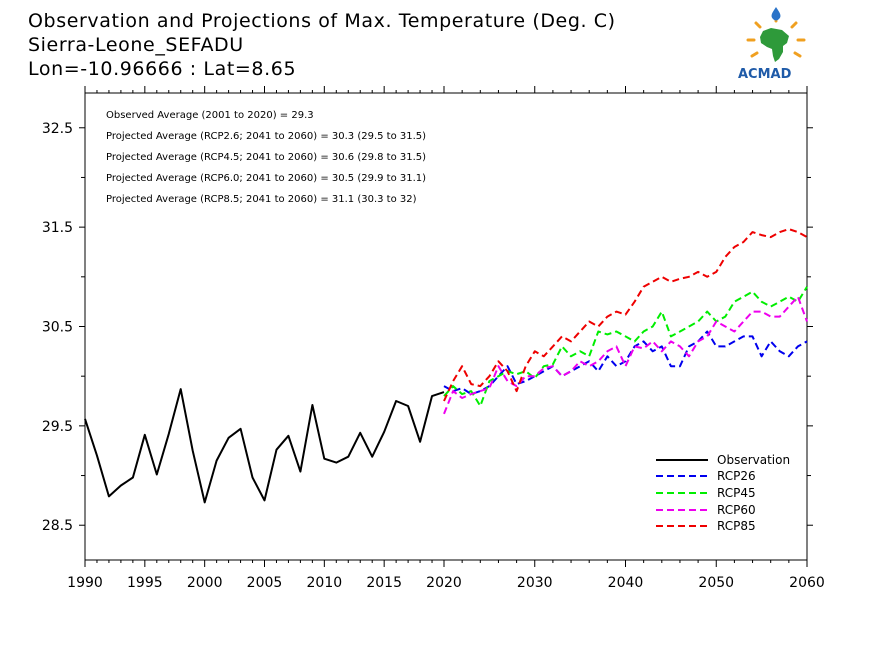 This screenshot has width=879, height=659. Describe the element at coordinates (57, 129) in the screenshot. I see `y-tick-label: 32.5` at that location.